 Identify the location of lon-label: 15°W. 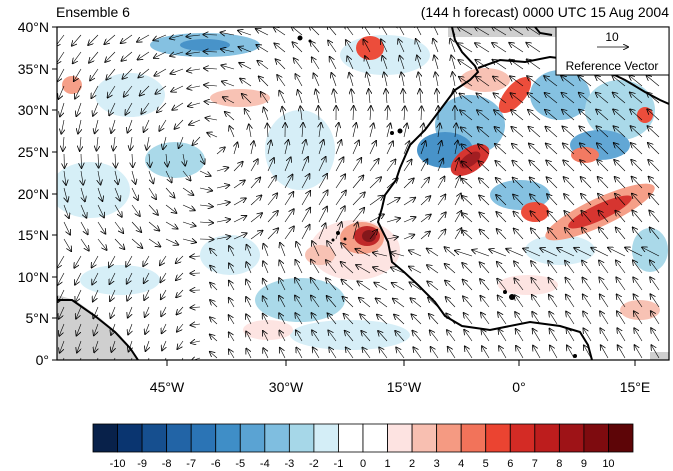
(404, 387).